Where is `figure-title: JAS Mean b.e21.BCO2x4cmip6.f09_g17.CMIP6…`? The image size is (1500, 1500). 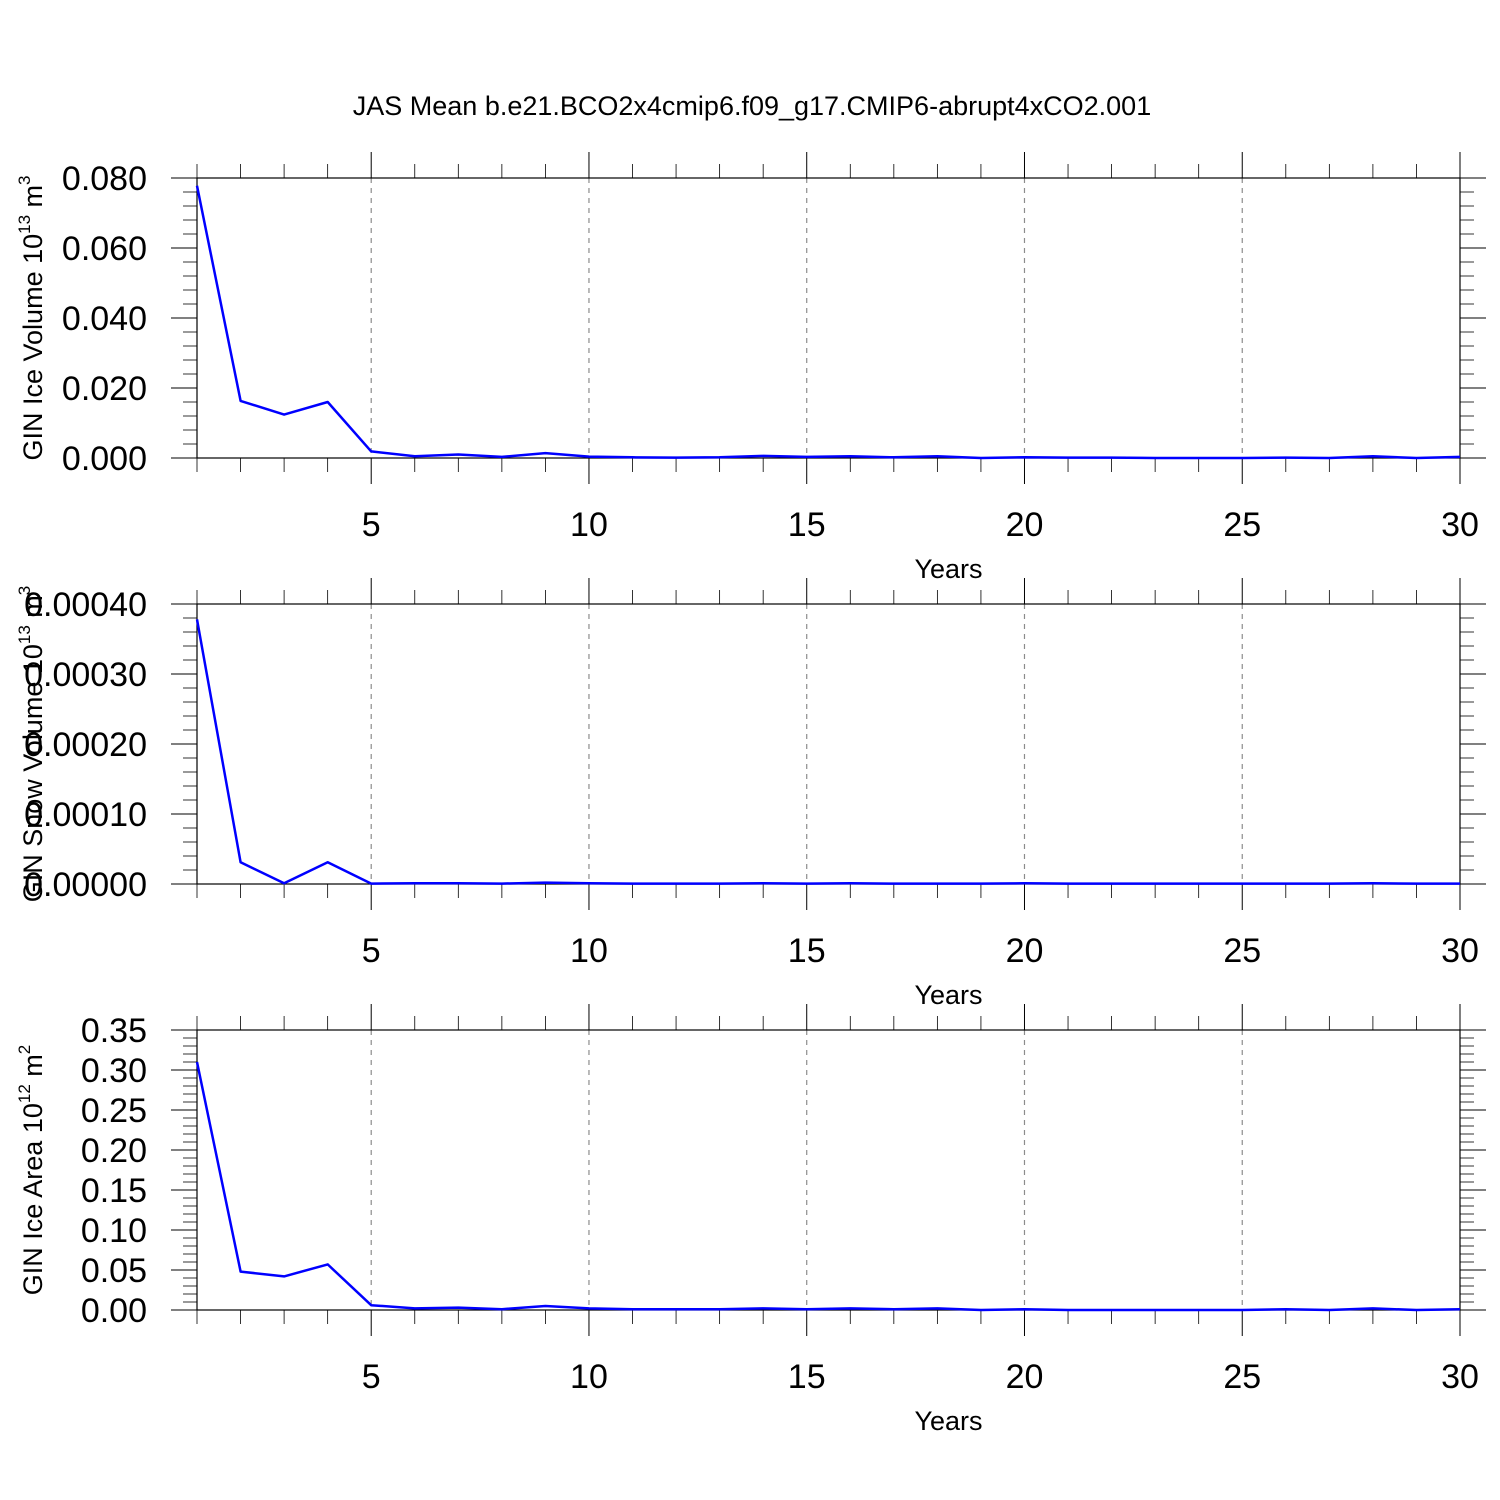 figure-title: JAS Mean b.e21.BCO2x4cmip6.f09_g17.CMIP6… is located at coordinates (752, 106).